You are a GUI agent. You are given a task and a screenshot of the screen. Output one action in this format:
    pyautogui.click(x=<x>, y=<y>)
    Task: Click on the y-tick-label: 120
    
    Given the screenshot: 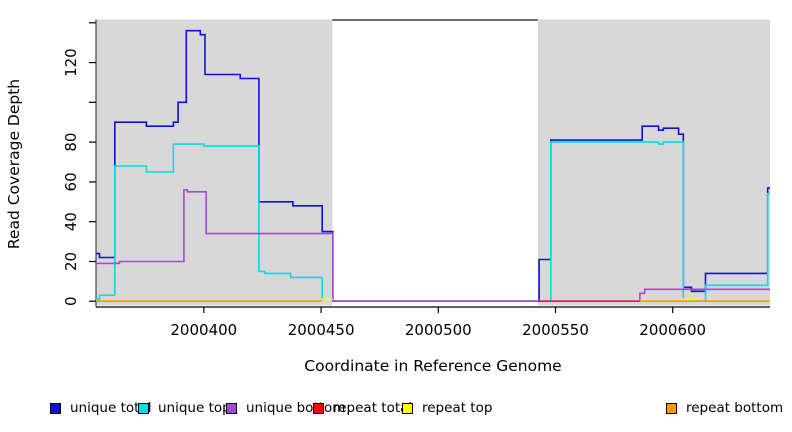 What is the action you would take?
    pyautogui.click(x=71, y=62)
    